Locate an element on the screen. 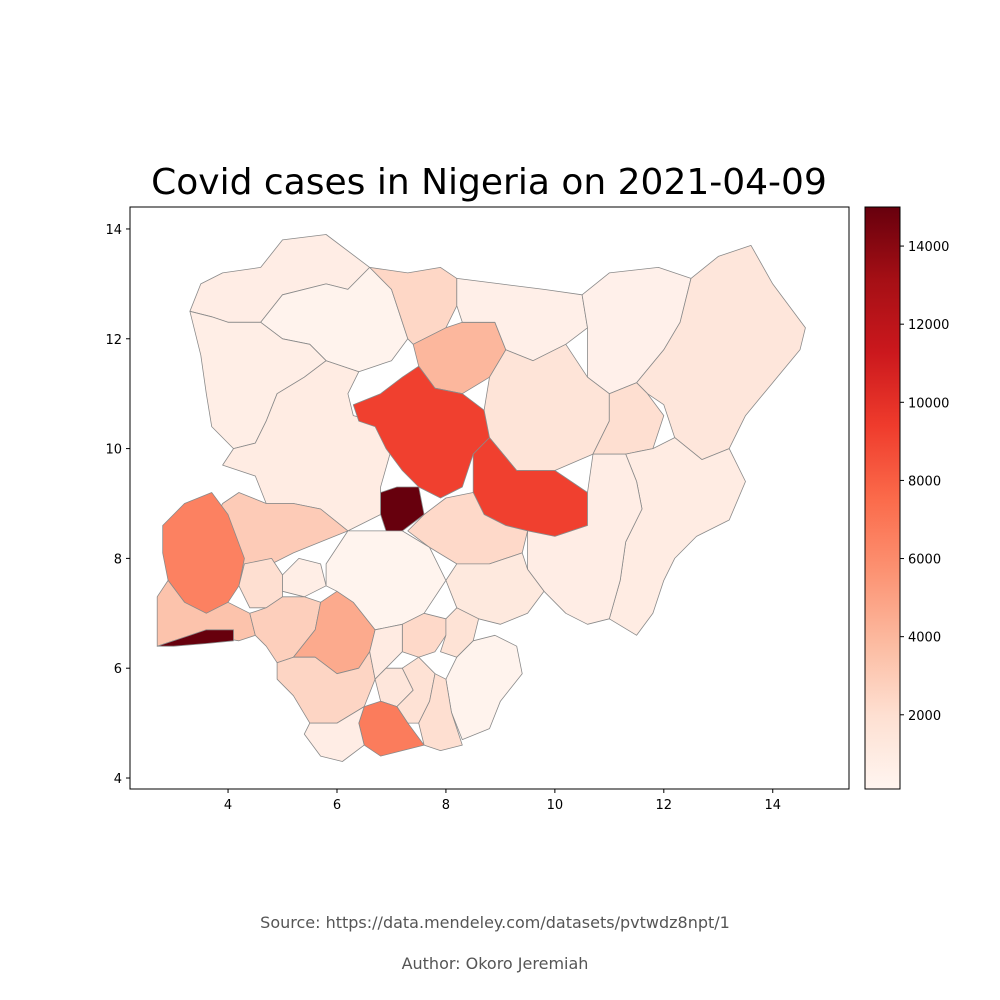  x-tick-label: 8 is located at coordinates (446, 805).